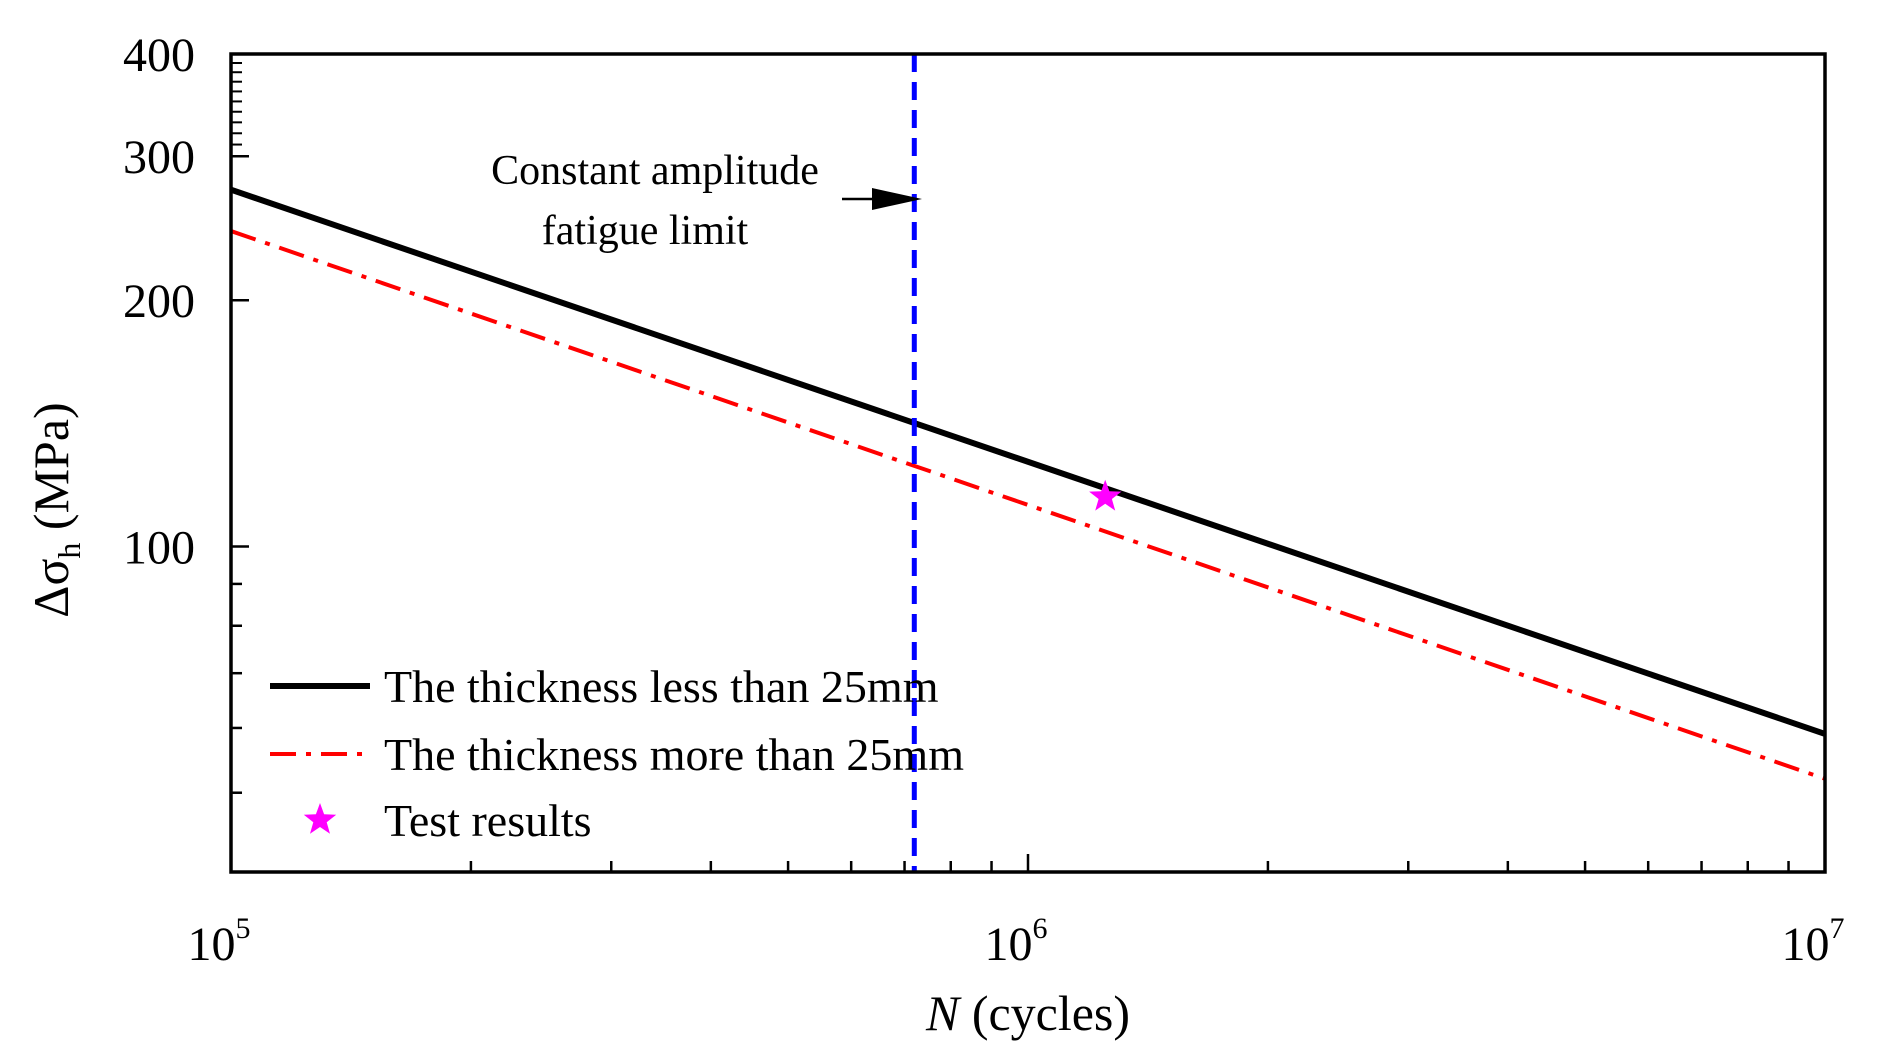  What do you see at coordinates (320, 818) in the screenshot?
I see `legend-swatch-test-results` at bounding box center [320, 818].